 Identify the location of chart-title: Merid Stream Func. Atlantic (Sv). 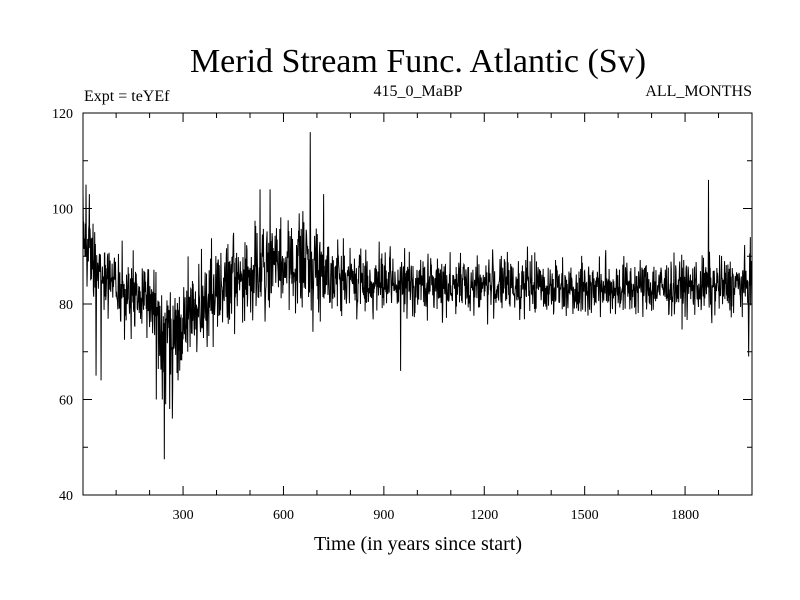
(418, 61).